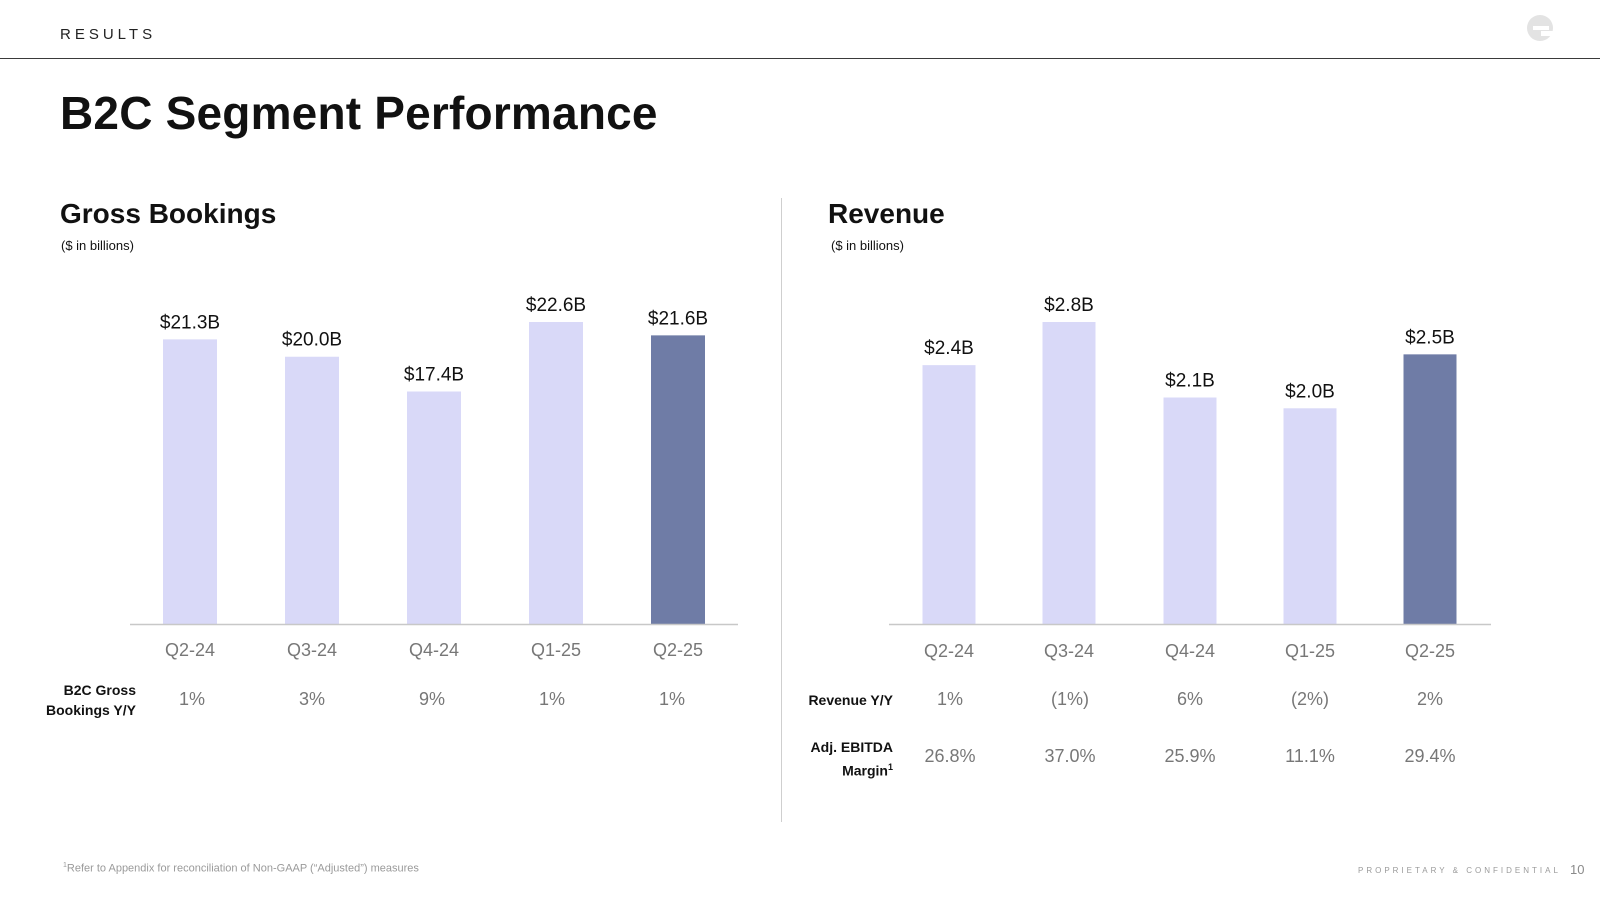  What do you see at coordinates (950, 756) in the screenshot?
I see `ebitda-value: 26.8%` at bounding box center [950, 756].